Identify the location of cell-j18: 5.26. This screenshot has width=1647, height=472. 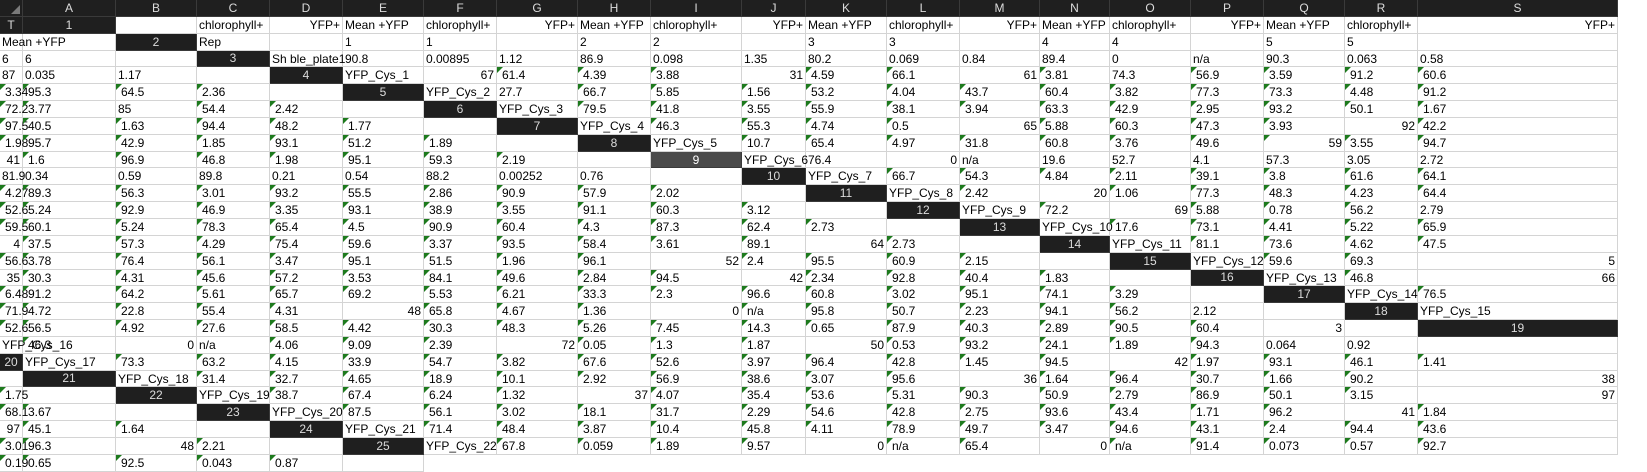
(614, 328).